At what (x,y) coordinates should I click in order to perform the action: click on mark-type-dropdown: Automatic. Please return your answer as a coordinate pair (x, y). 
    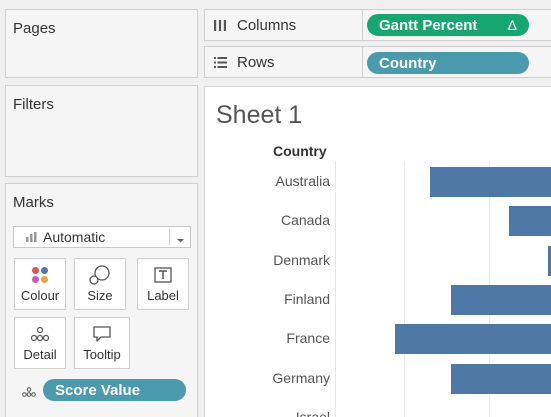
    Looking at the image, I should click on (102, 237).